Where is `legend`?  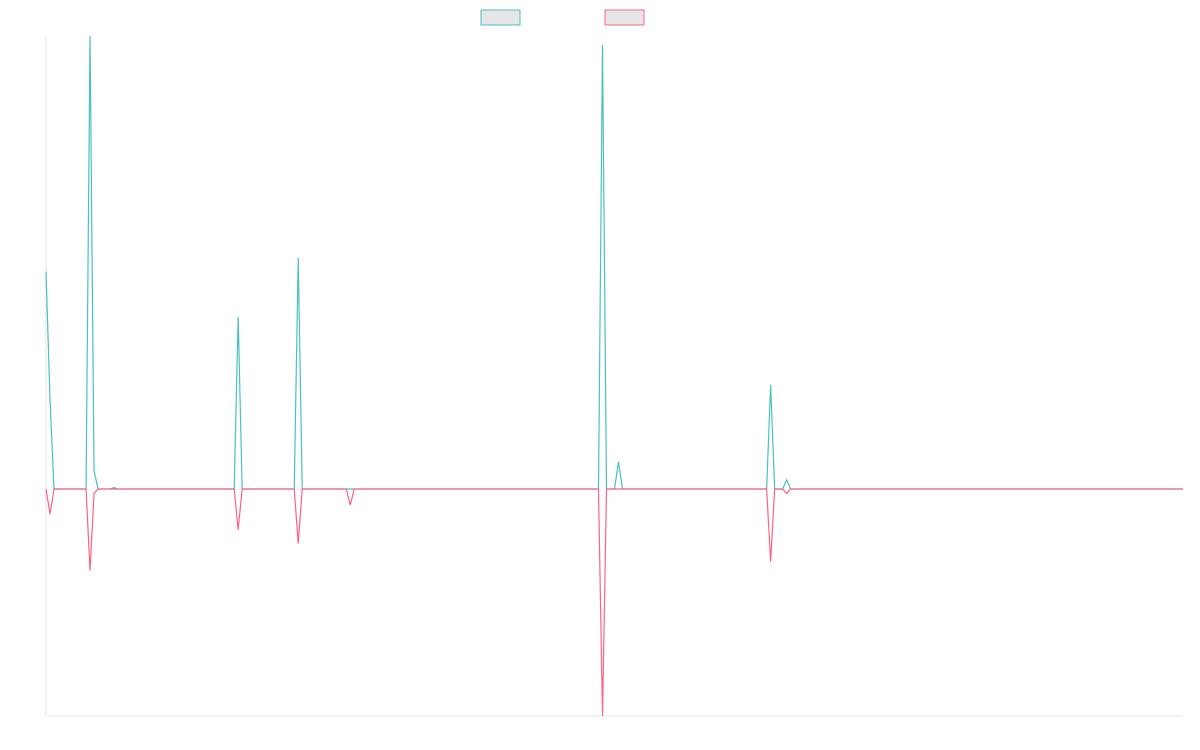
legend is located at coordinates (562, 17).